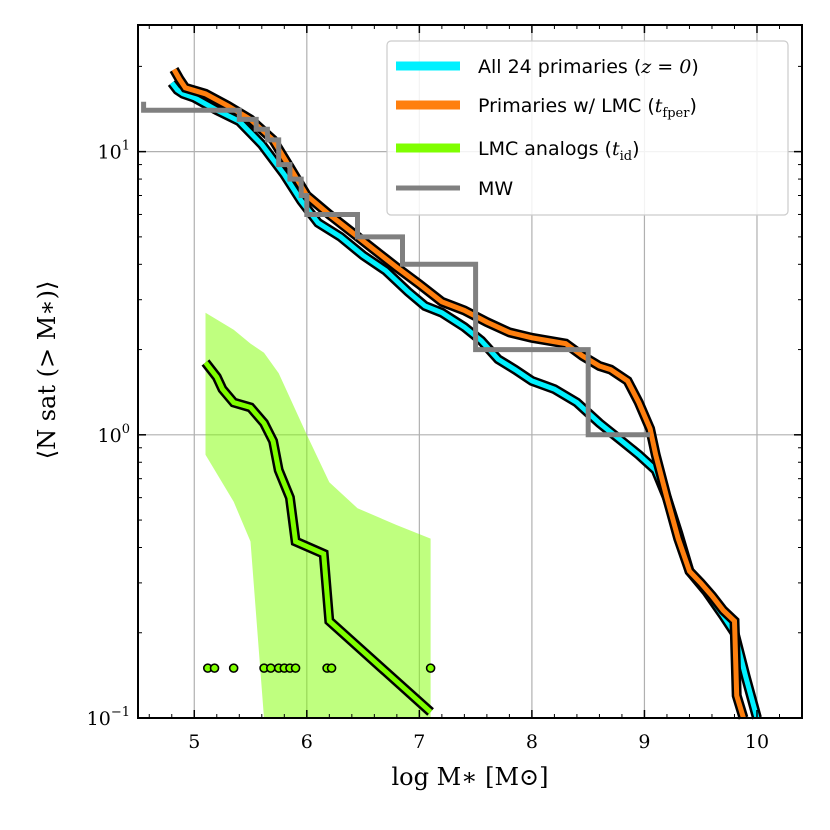  I want to click on x-tick-label: 5, so click(194, 742).